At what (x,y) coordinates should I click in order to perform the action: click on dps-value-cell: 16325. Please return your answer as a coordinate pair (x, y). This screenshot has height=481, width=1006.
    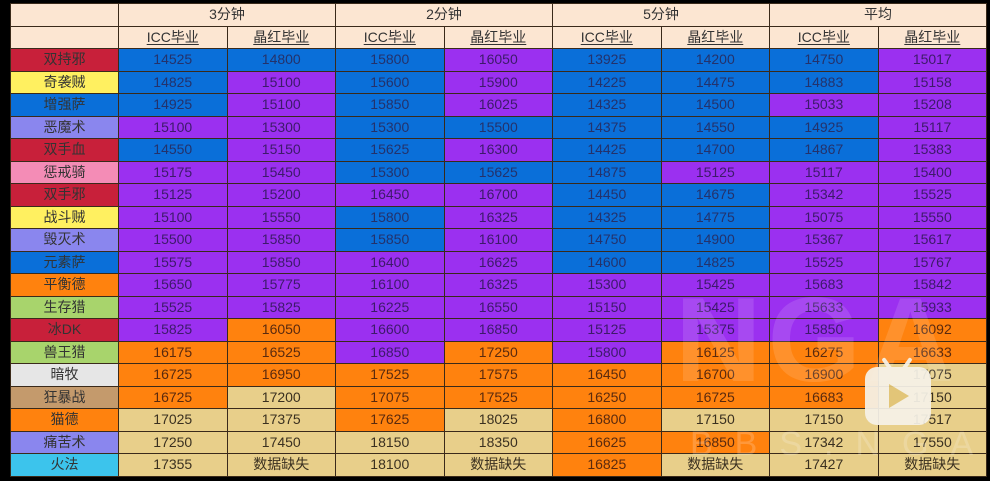
    Looking at the image, I should click on (498, 285).